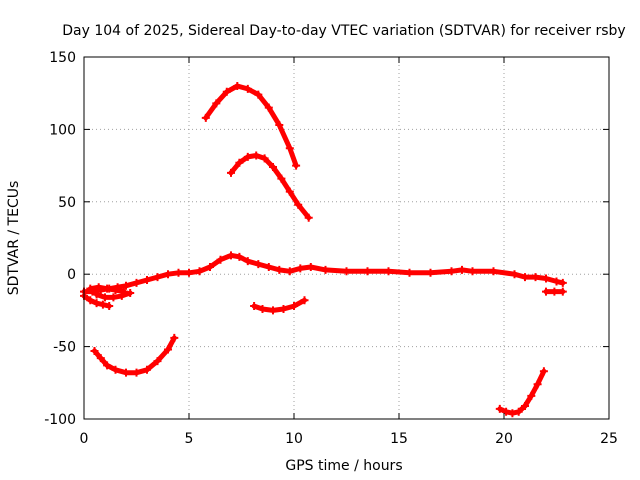  I want to click on y-tick-label: 0, so click(71, 275).